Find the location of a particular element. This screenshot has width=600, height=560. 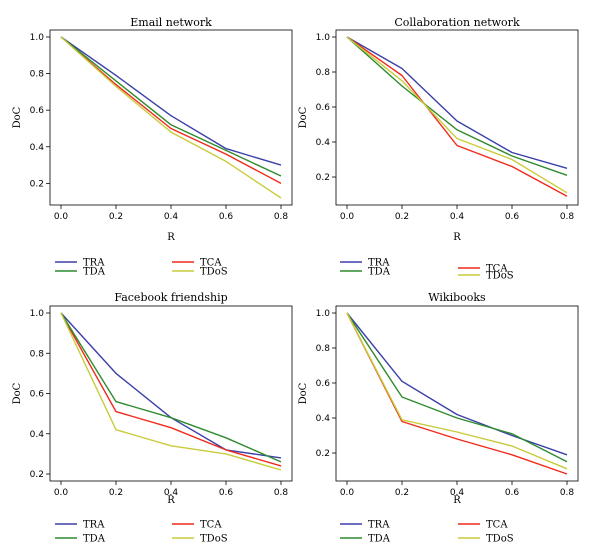

chart-title: Wikibooks is located at coordinates (457, 297).